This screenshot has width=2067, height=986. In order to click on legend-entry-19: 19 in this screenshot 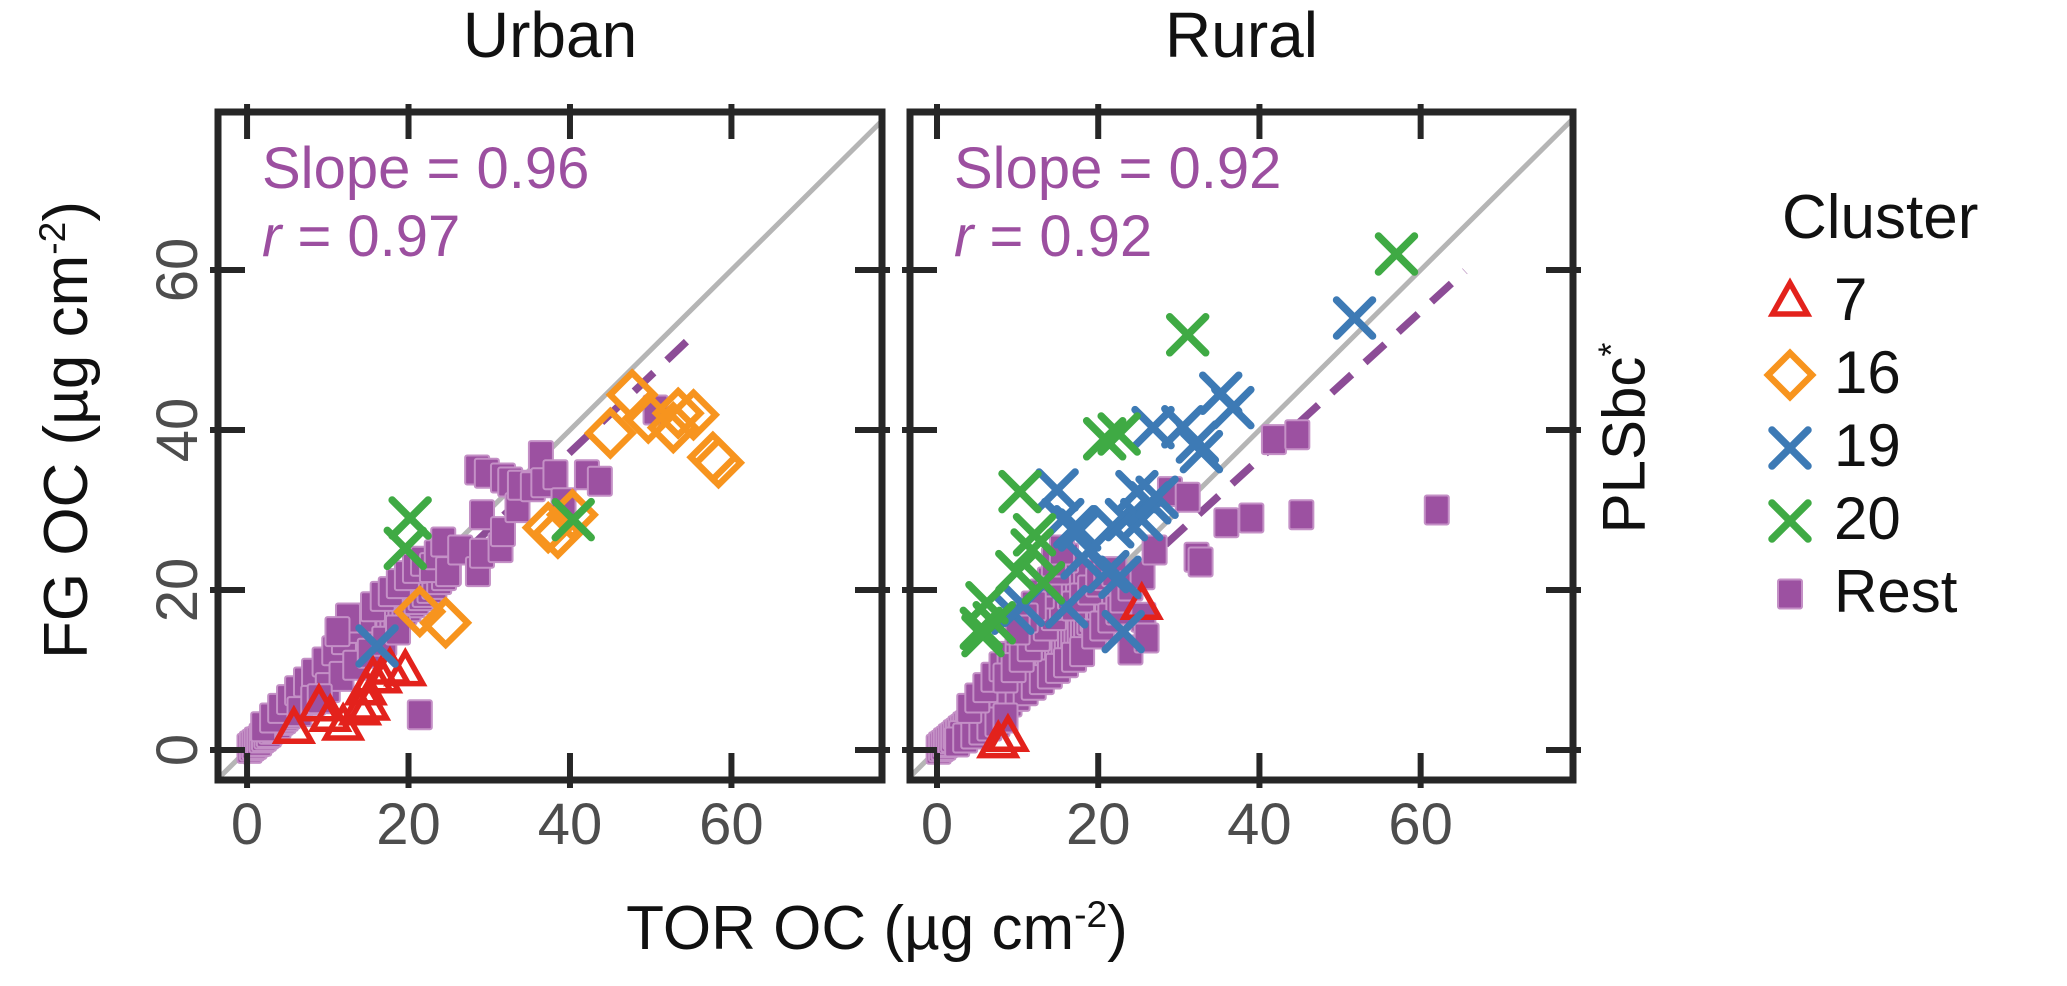, I will do `click(1868, 445)`.